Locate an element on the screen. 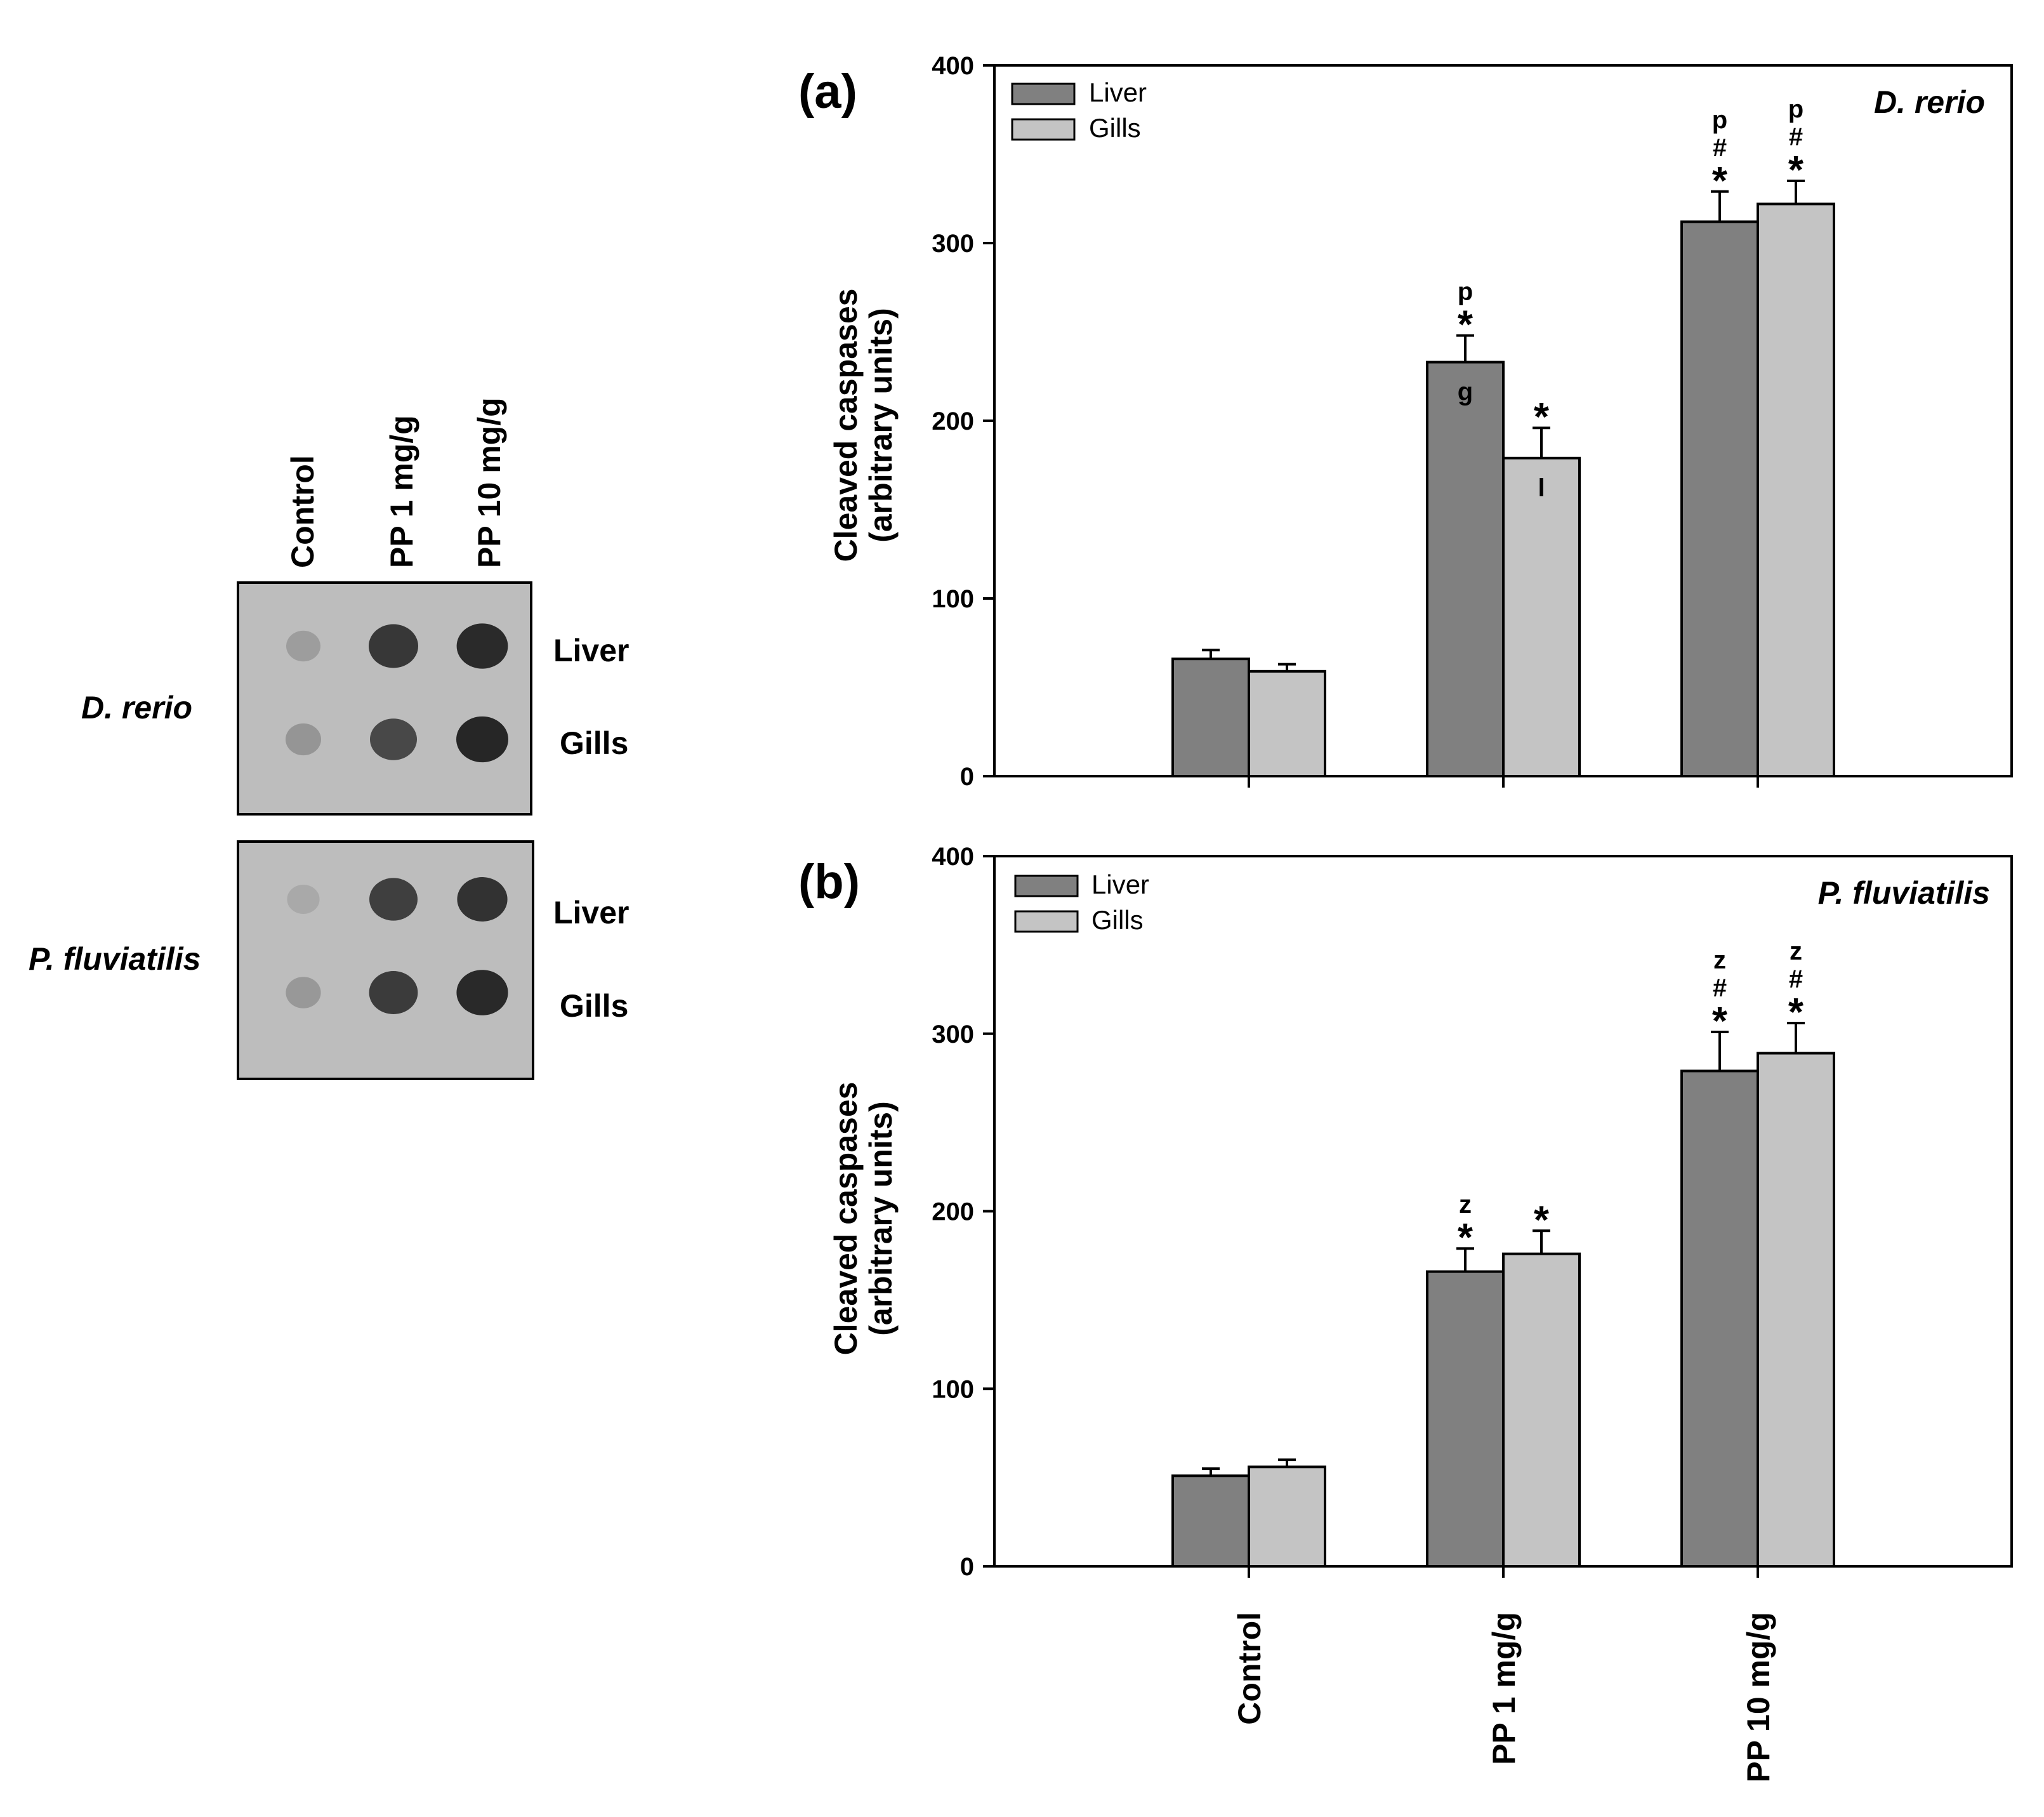 The width and height of the screenshot is (2044, 1817). chart-a-ylabel-line2: (arbitrary units) is located at coordinates (881, 426).